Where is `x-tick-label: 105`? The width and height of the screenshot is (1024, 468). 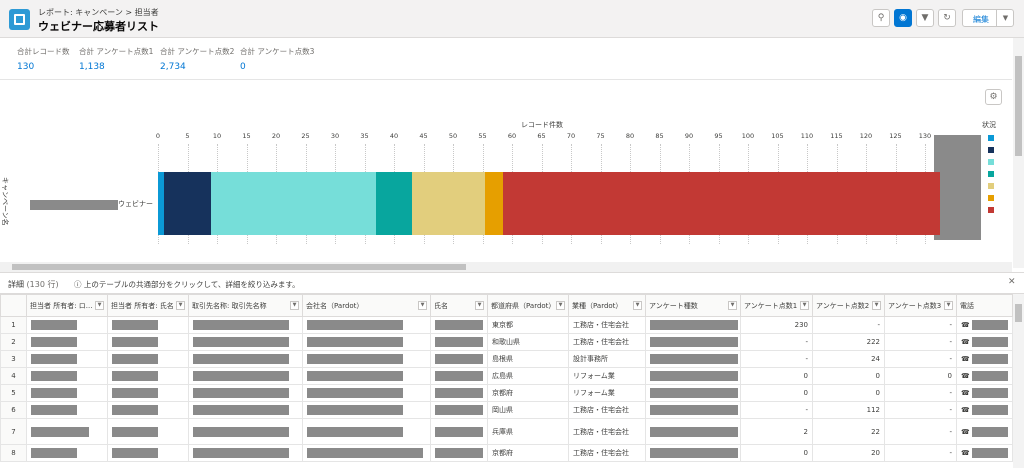 x-tick-label: 105 is located at coordinates (777, 136).